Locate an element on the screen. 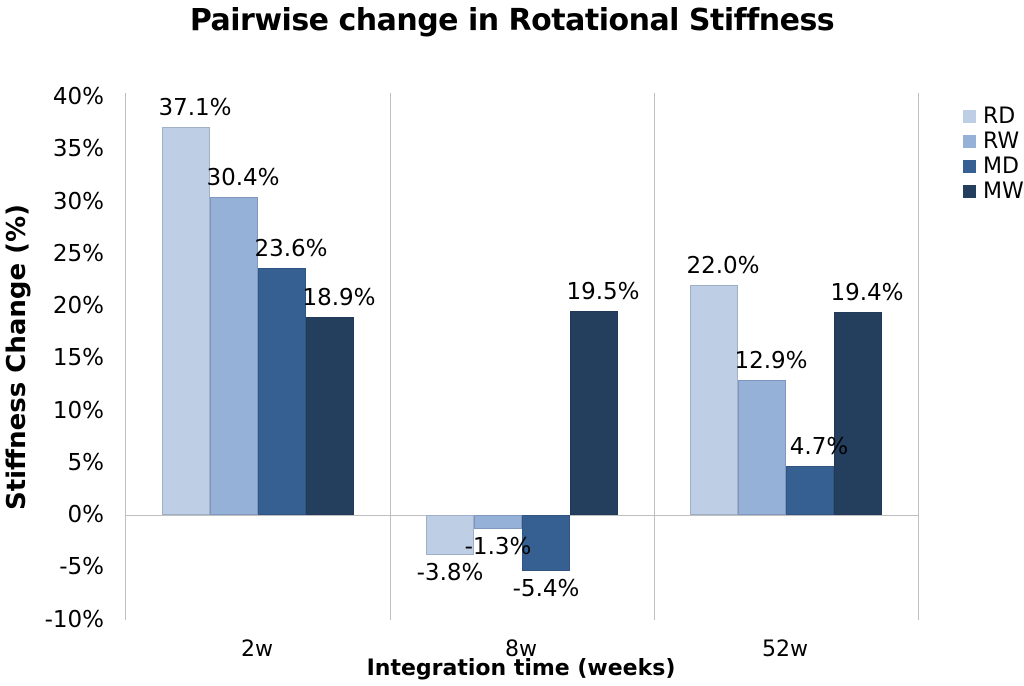  x-category-label: 52w is located at coordinates (785, 649).